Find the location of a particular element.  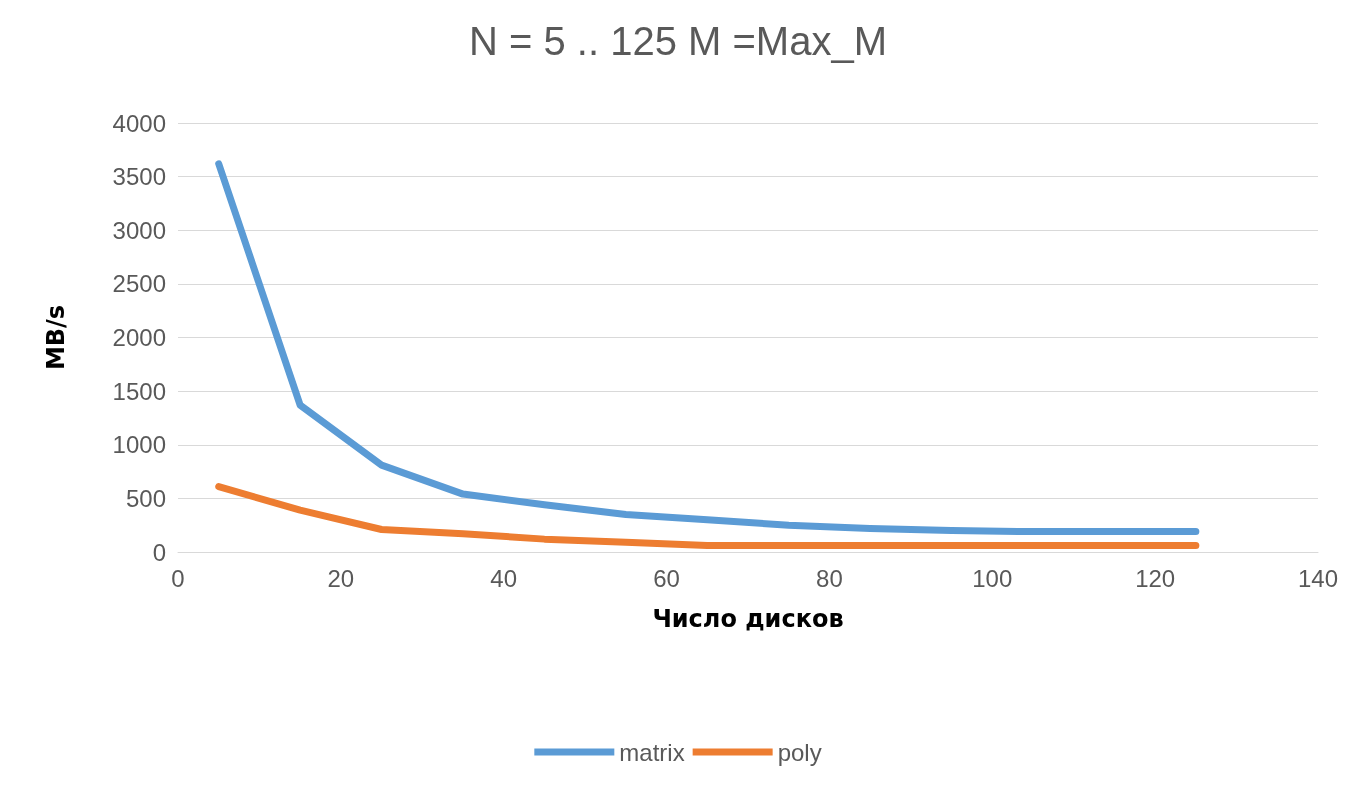

y-tick-label: 4000 is located at coordinates (139, 123).